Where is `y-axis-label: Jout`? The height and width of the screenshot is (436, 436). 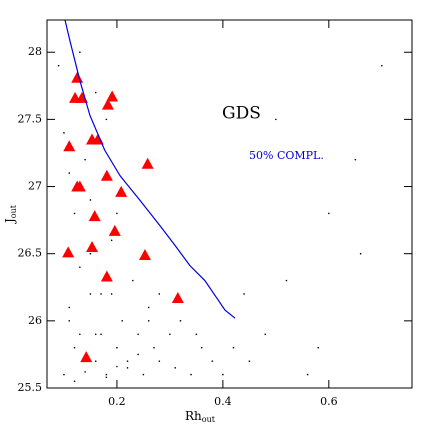 y-axis-label: Jout is located at coordinates (11, 214).